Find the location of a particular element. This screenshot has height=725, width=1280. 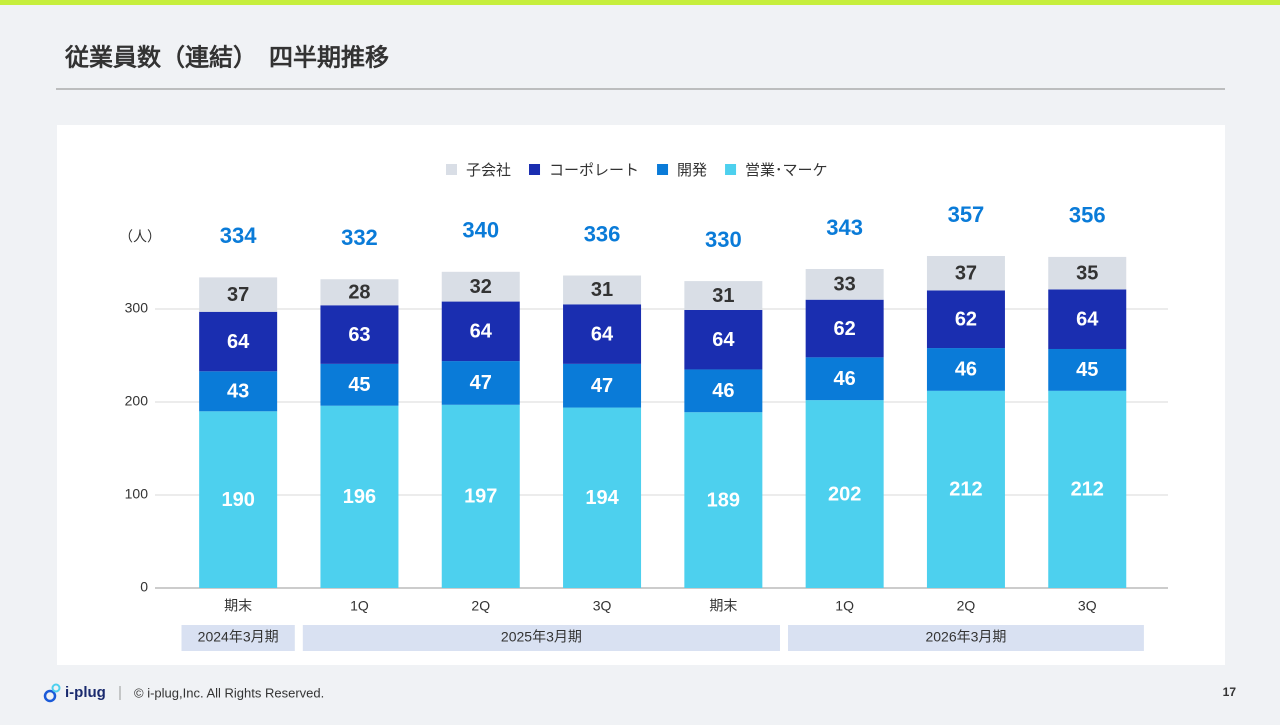

y-tick-label: 200 is located at coordinates (137, 401).